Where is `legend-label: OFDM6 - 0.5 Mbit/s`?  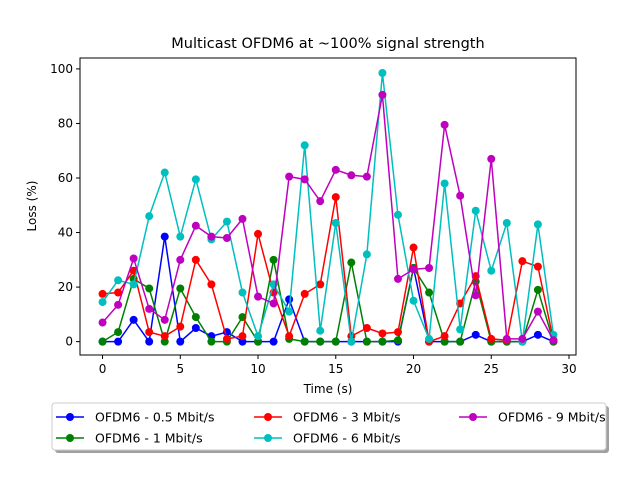 legend-label: OFDM6 - 0.5 Mbit/s is located at coordinates (155, 417).